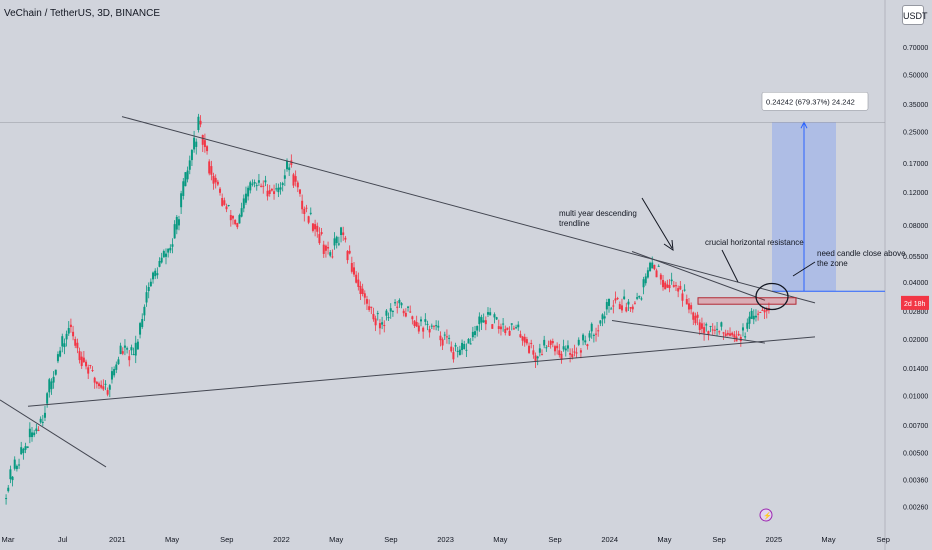  I want to click on annotation-trendline-note: multi year descending trendline, so click(598, 218).